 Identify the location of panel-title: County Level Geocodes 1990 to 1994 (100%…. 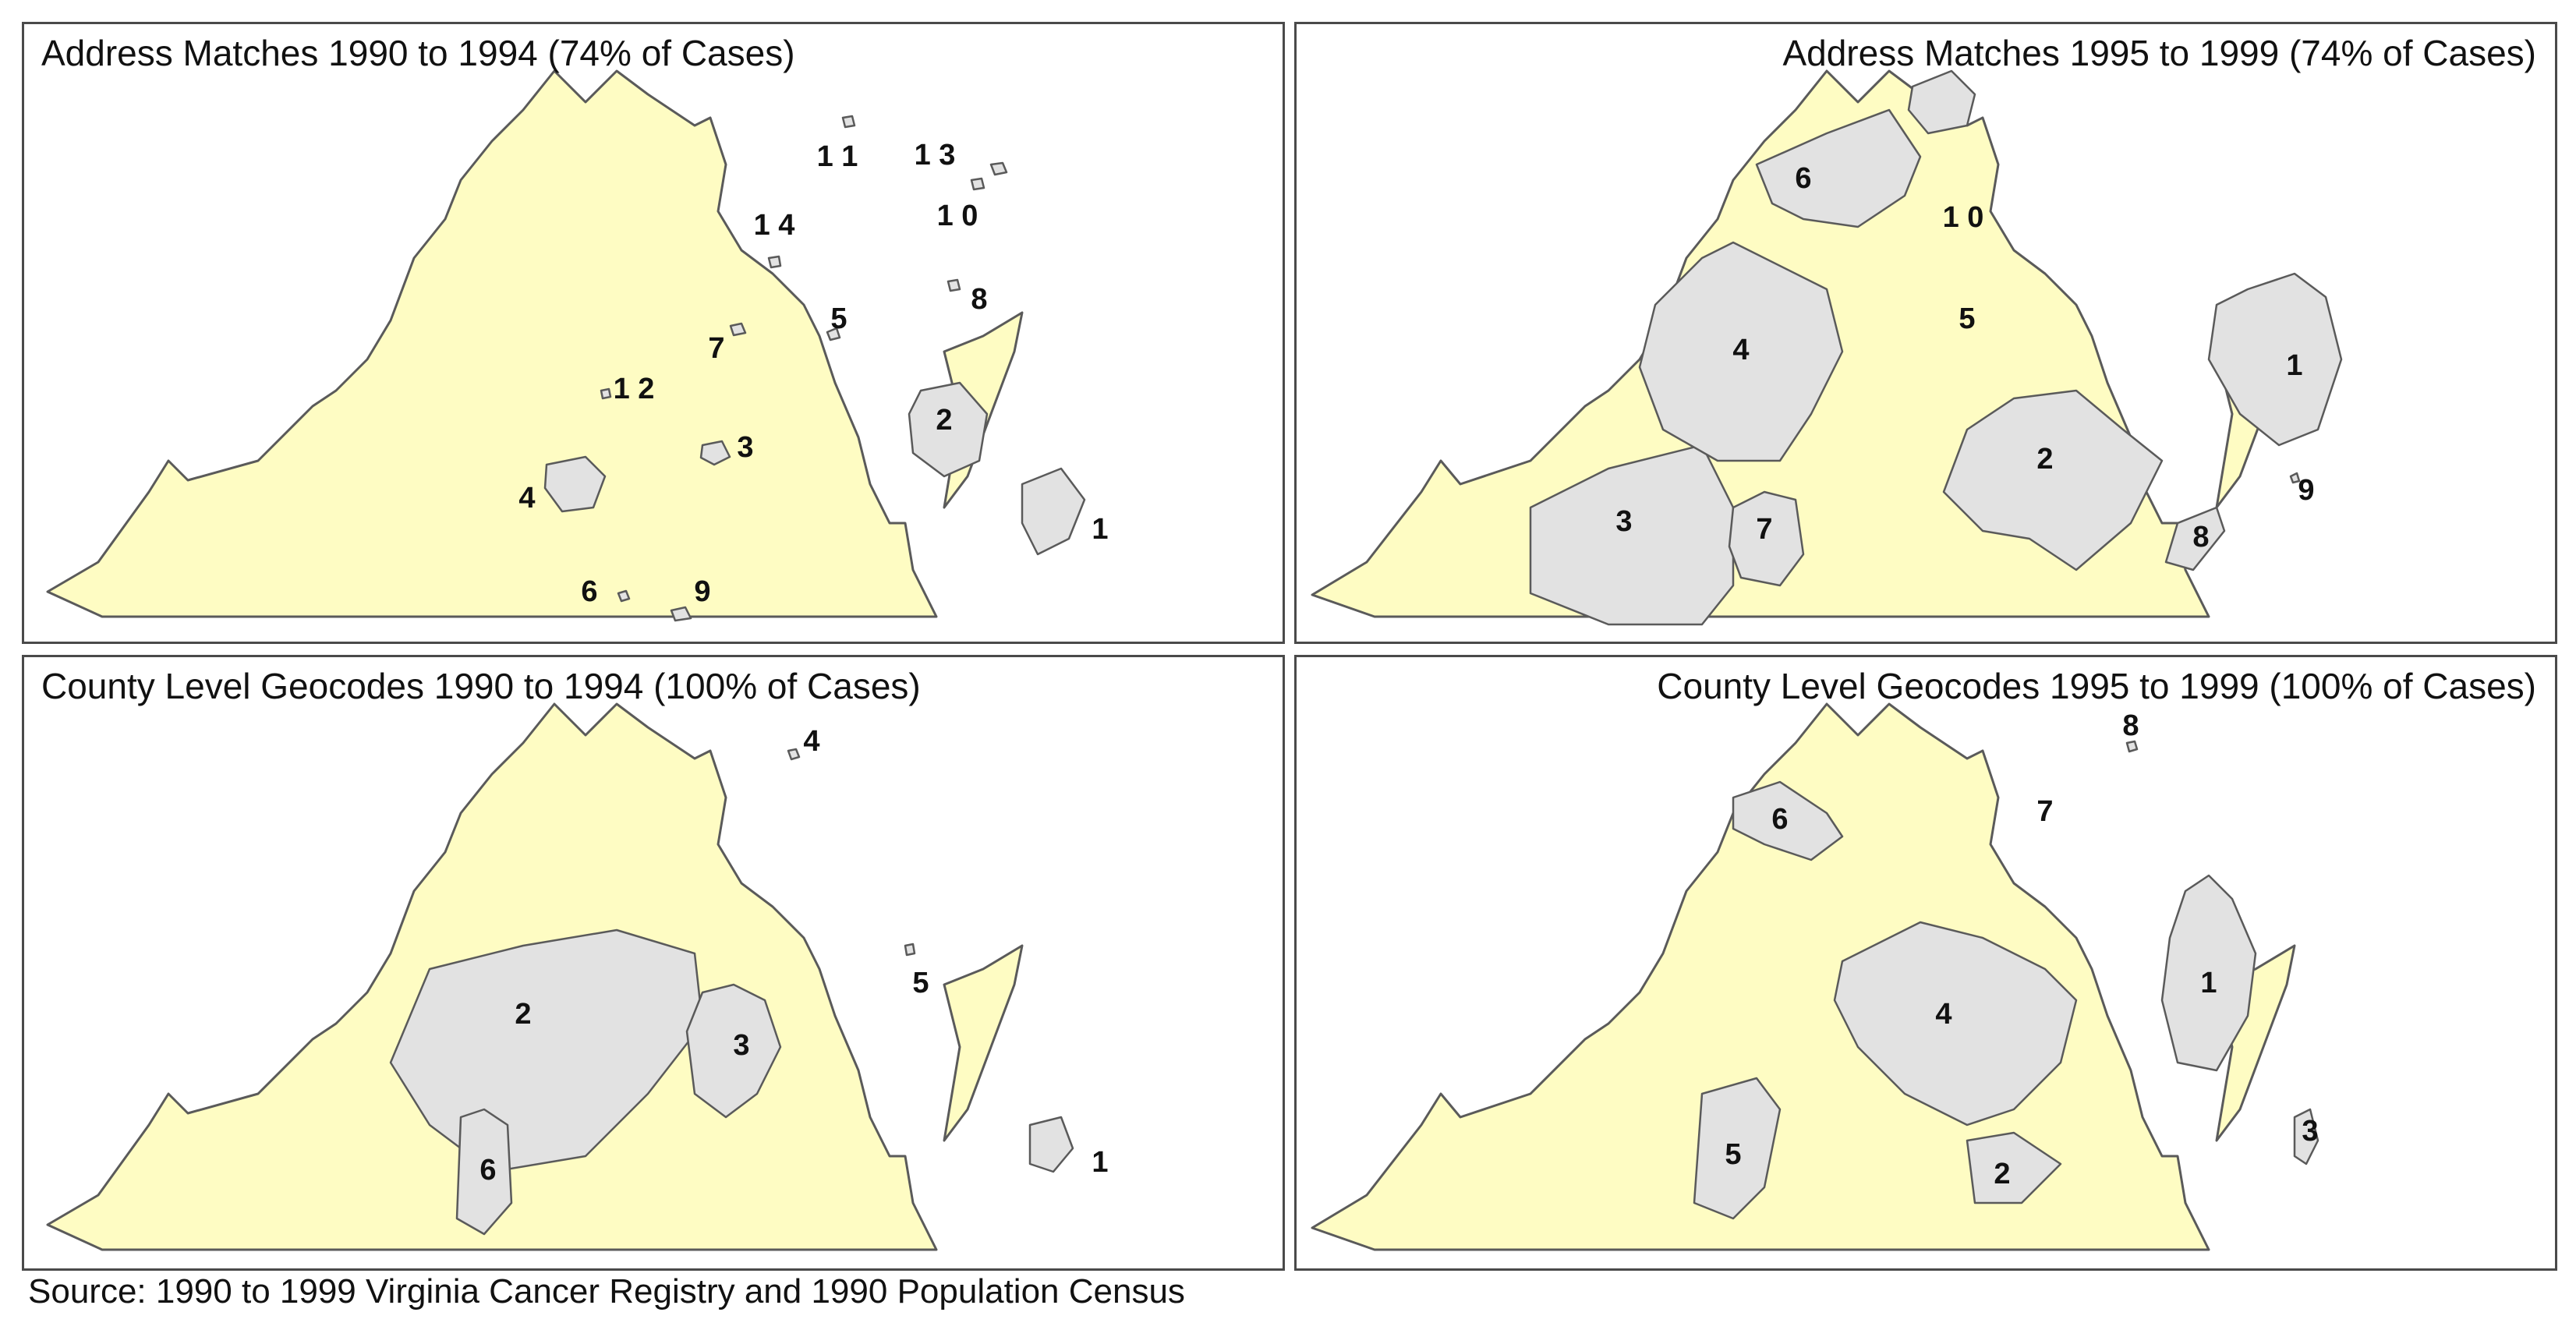
(481, 686).